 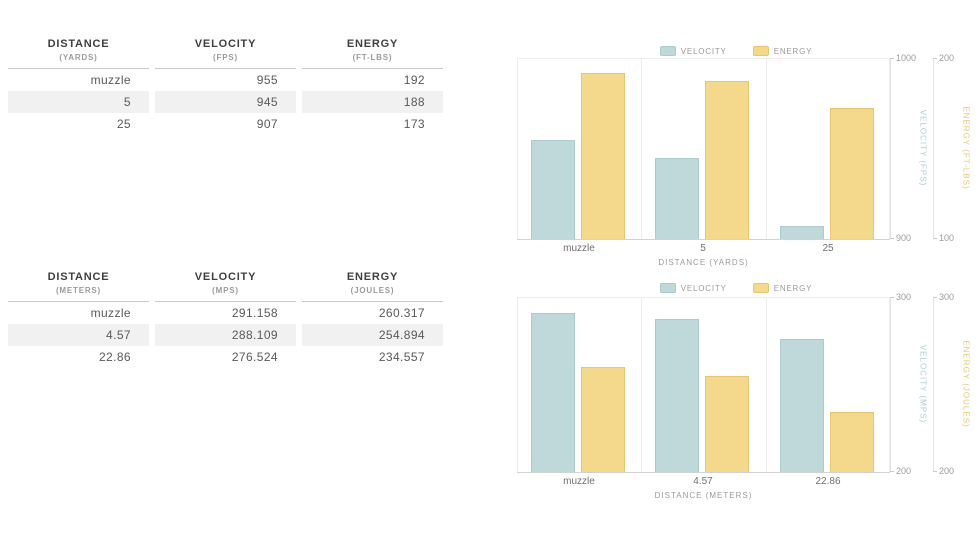 What do you see at coordinates (372, 335) in the screenshot?
I see `table-cell: 254.894` at bounding box center [372, 335].